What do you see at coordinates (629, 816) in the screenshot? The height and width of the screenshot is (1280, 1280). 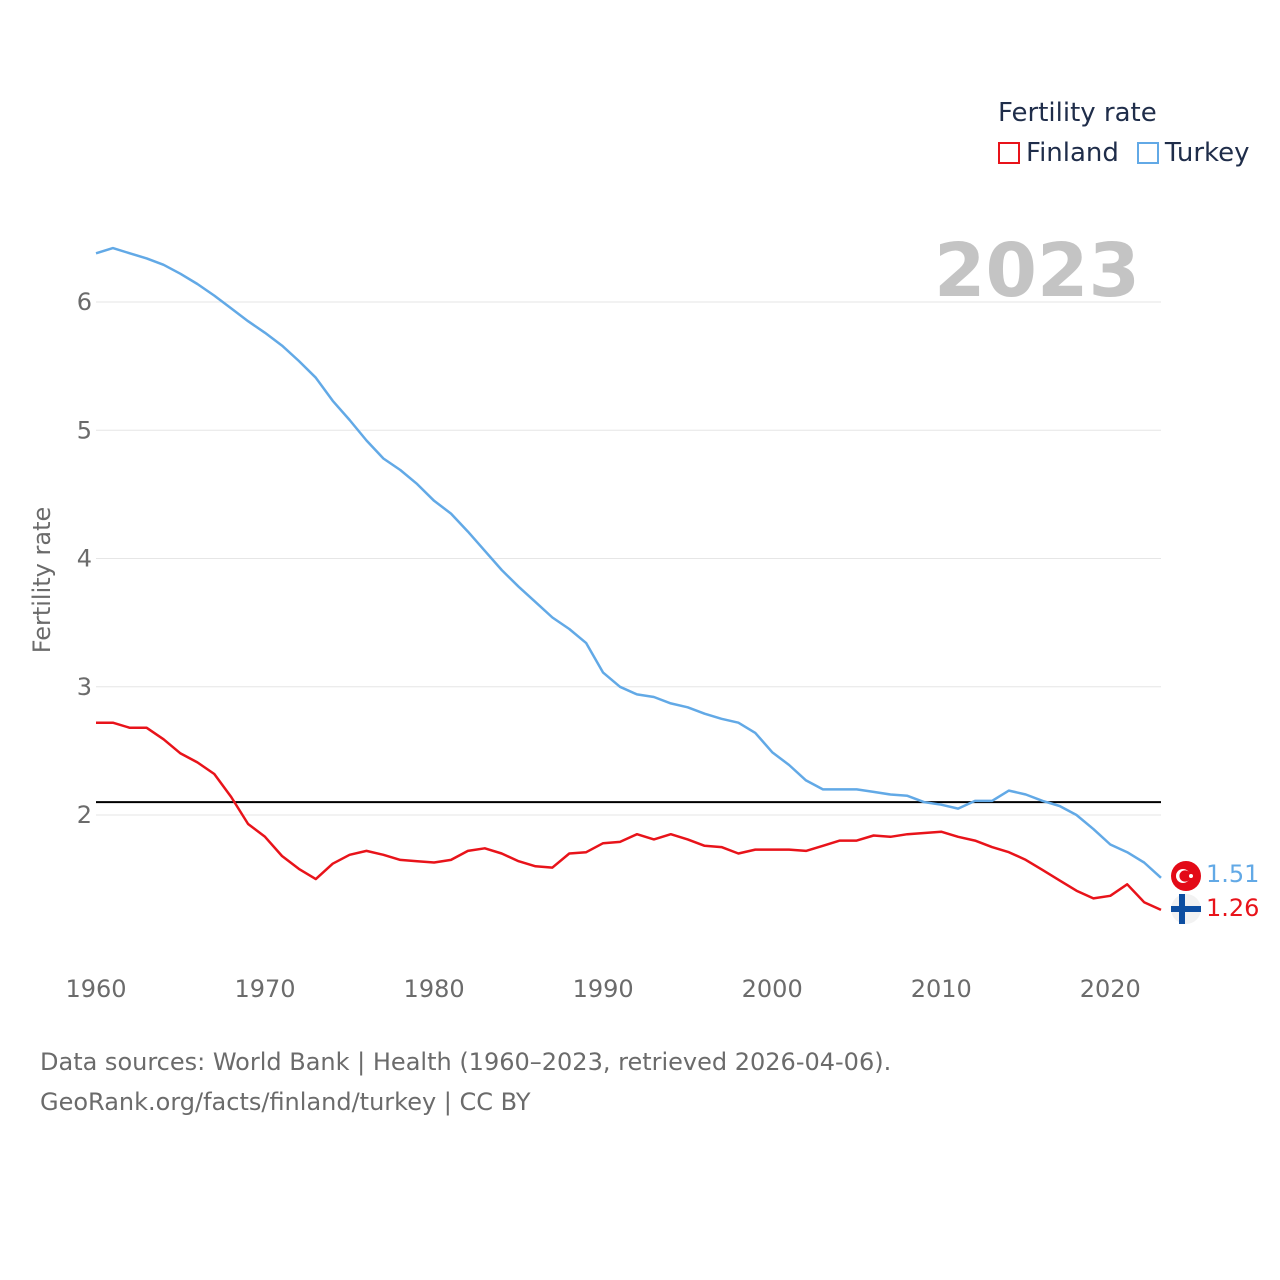 I see `series-line-finland` at bounding box center [629, 816].